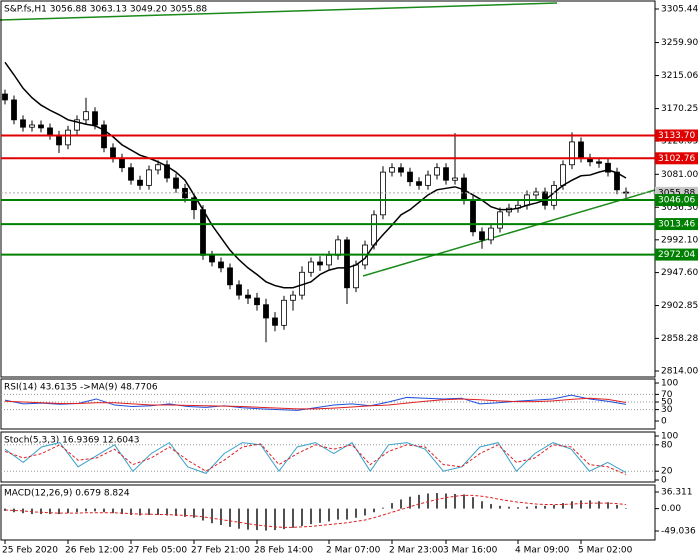  I want to click on y-tick-label: 2992.10, so click(679, 240).